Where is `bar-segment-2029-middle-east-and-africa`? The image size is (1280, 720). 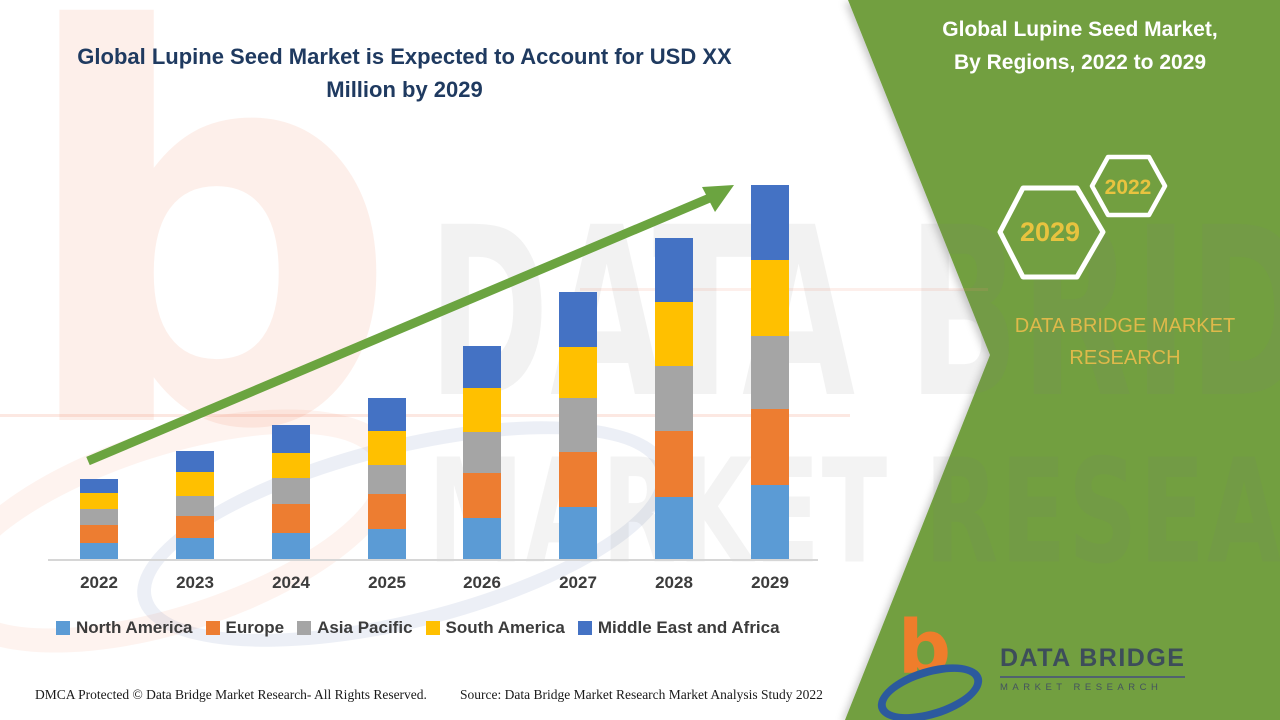 bar-segment-2029-middle-east-and-africa is located at coordinates (770, 222).